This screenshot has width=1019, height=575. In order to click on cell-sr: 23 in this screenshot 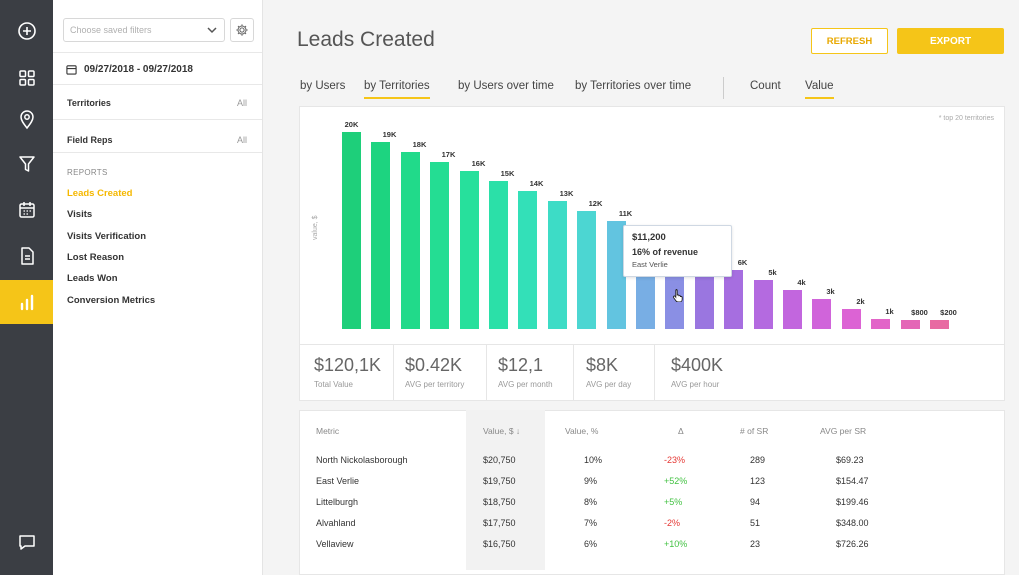, I will do `click(755, 544)`.